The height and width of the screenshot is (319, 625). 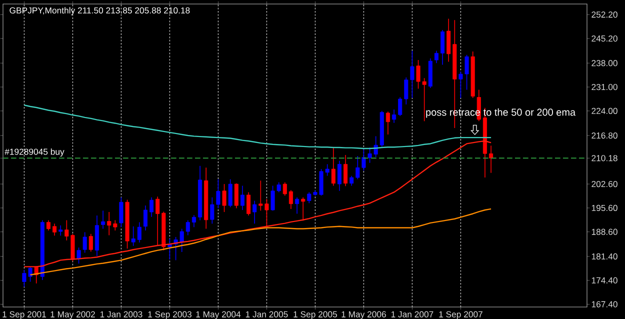 What do you see at coordinates (605, 135) in the screenshot?
I see `y-tick-label: 216.80` at bounding box center [605, 135].